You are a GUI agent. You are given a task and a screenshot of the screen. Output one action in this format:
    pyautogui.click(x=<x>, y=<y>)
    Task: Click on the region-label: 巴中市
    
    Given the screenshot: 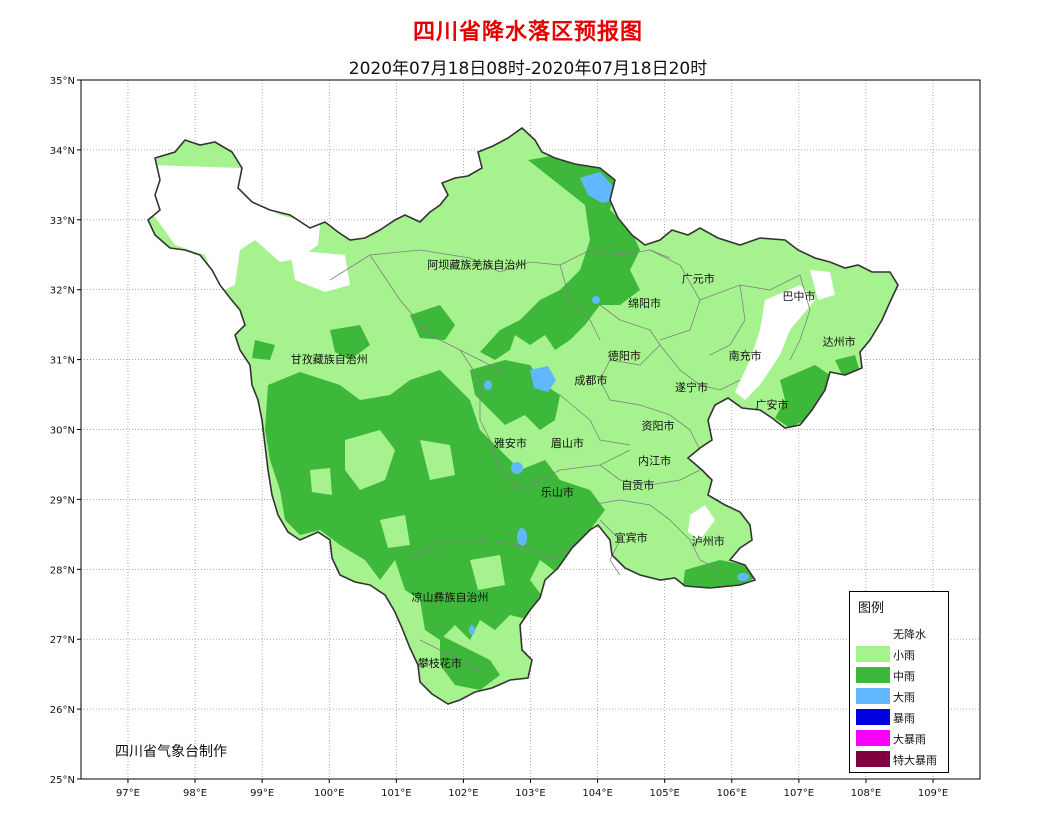 What is the action you would take?
    pyautogui.click(x=798, y=296)
    